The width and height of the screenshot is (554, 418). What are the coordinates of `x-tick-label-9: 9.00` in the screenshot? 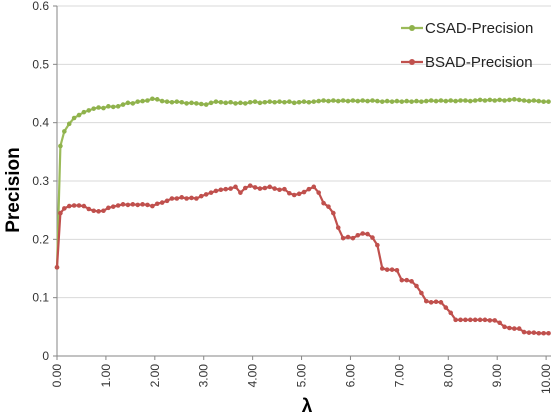 It's located at (497, 376).